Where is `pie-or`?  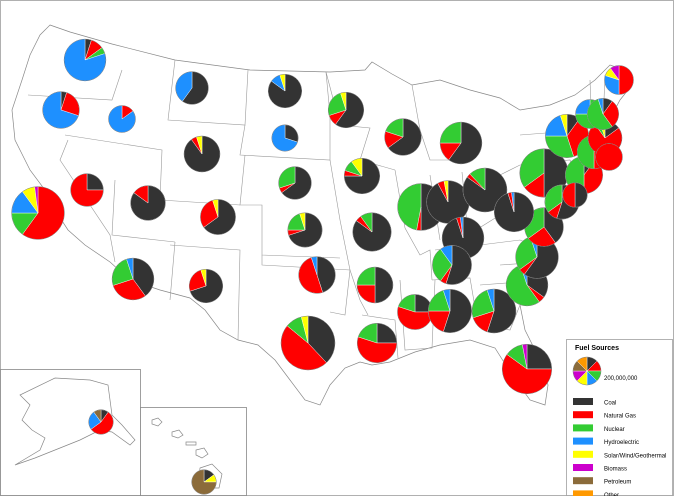 pie-or is located at coordinates (61, 110).